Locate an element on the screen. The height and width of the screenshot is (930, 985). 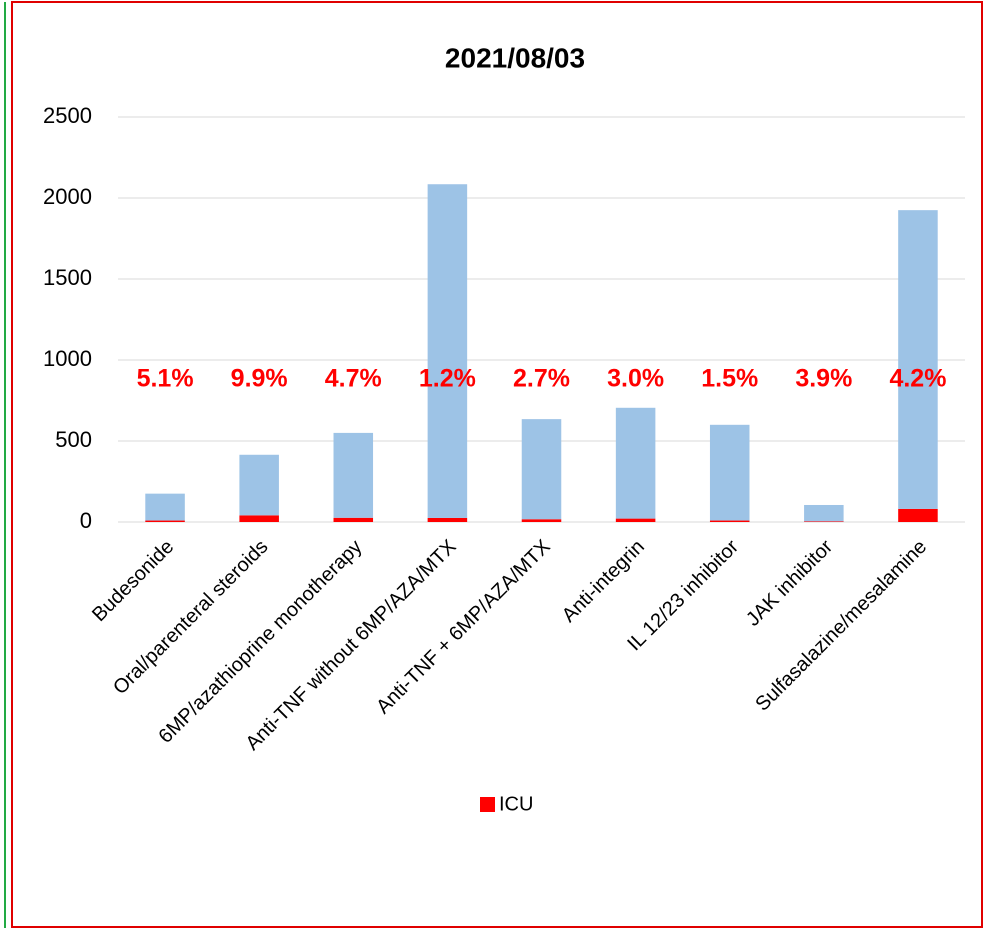
y-tick-label: 2000 is located at coordinates (67, 196).